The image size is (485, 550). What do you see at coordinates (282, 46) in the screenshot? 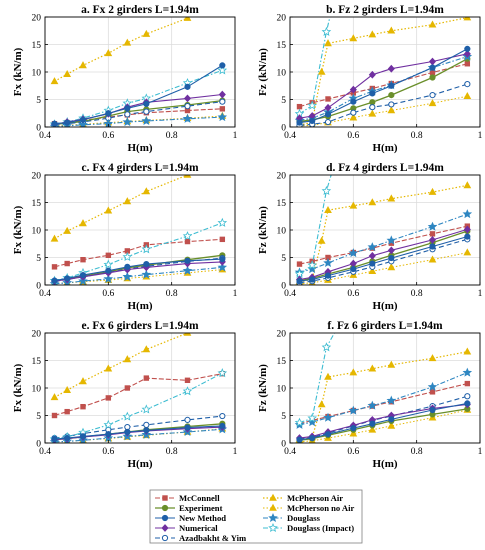
I see `y-tick-label: 15` at bounding box center [282, 46].